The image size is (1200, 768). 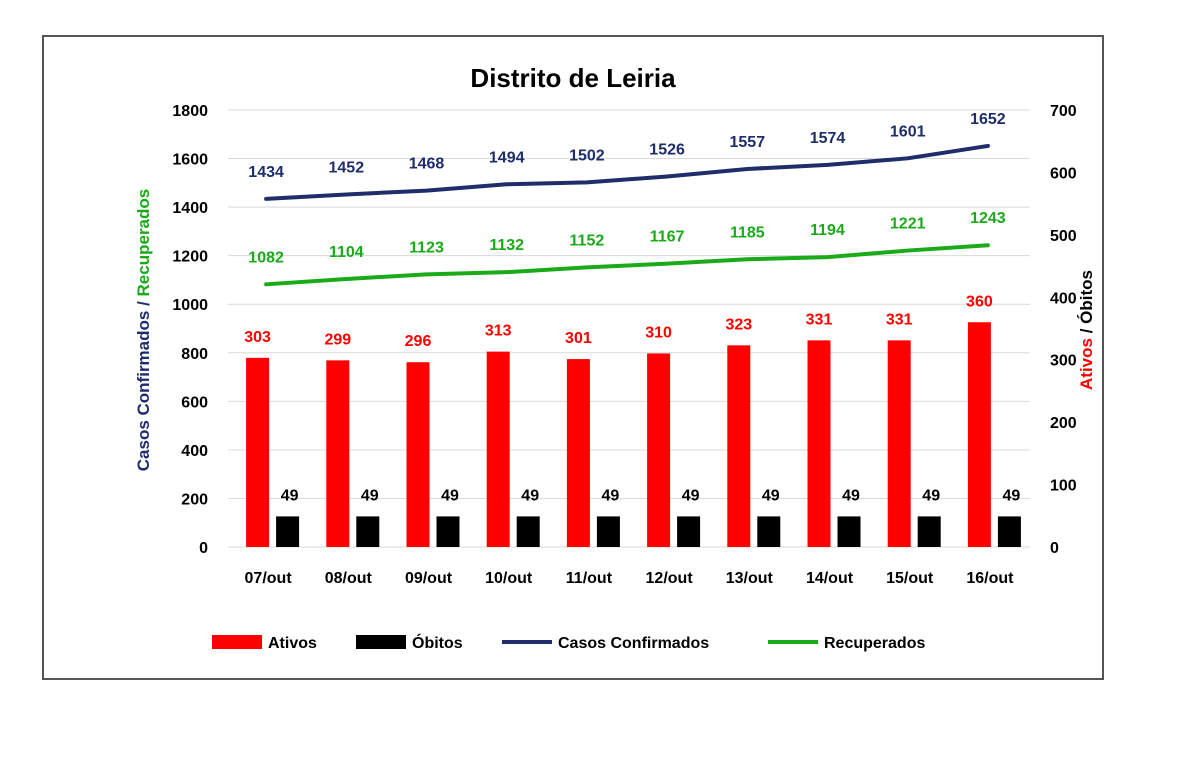 I want to click on data-label-recuperados: 1167, so click(x=667, y=237).